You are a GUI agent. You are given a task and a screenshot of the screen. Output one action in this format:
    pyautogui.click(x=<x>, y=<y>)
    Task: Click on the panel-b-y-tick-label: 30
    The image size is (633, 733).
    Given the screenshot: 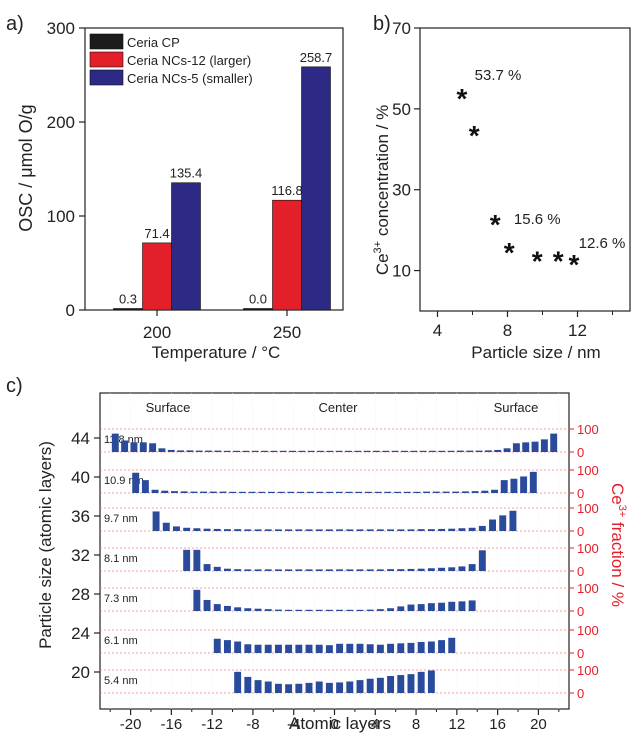 What is the action you would take?
    pyautogui.click(x=401, y=190)
    